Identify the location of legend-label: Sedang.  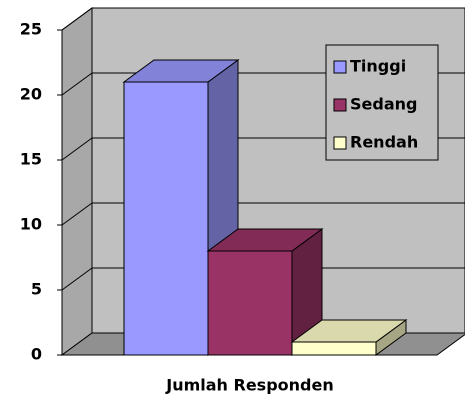
(383, 104).